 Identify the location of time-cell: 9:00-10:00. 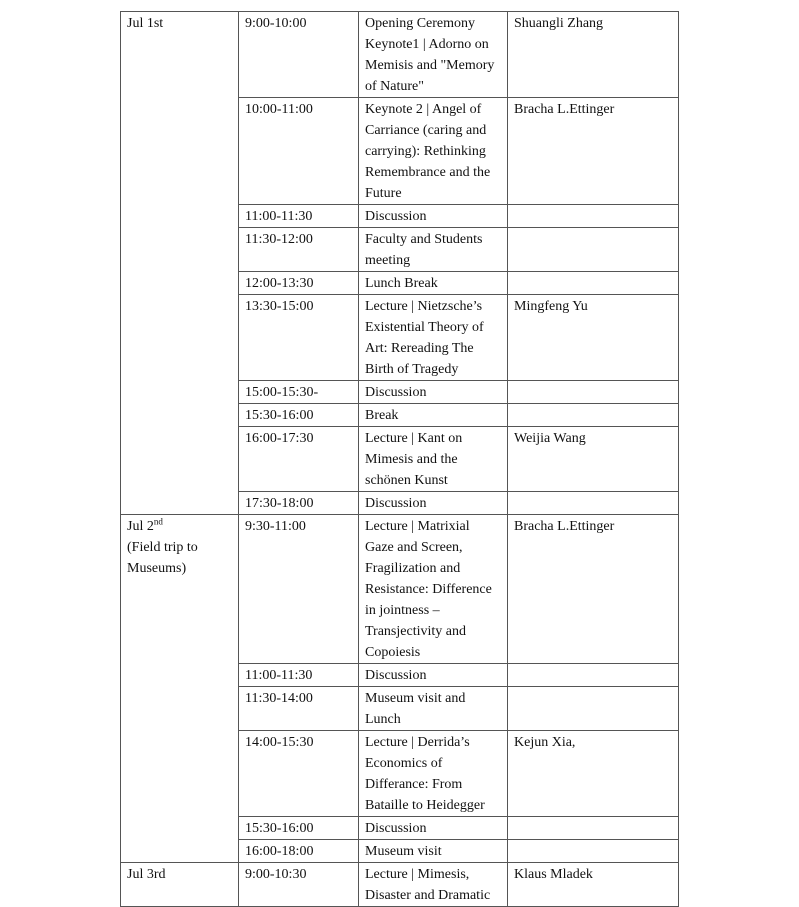
(298, 54).